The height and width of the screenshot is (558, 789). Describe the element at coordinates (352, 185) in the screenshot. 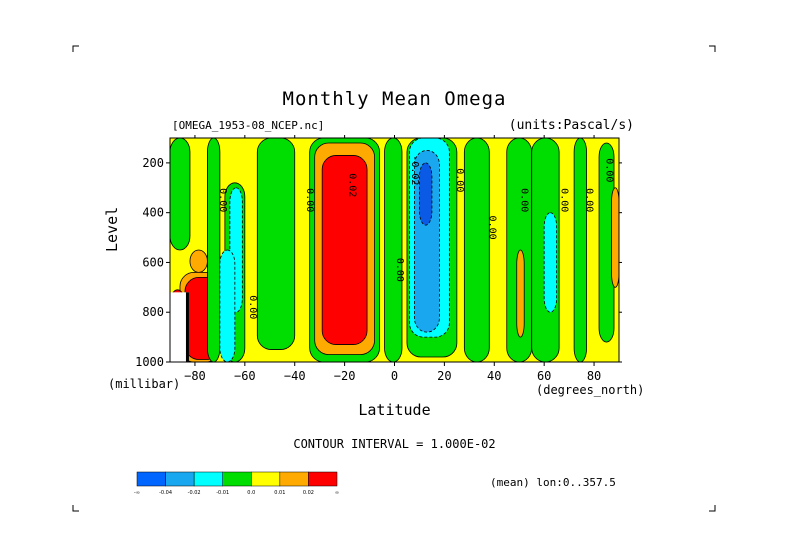

I see `contour-label-3: 0.02` at that location.